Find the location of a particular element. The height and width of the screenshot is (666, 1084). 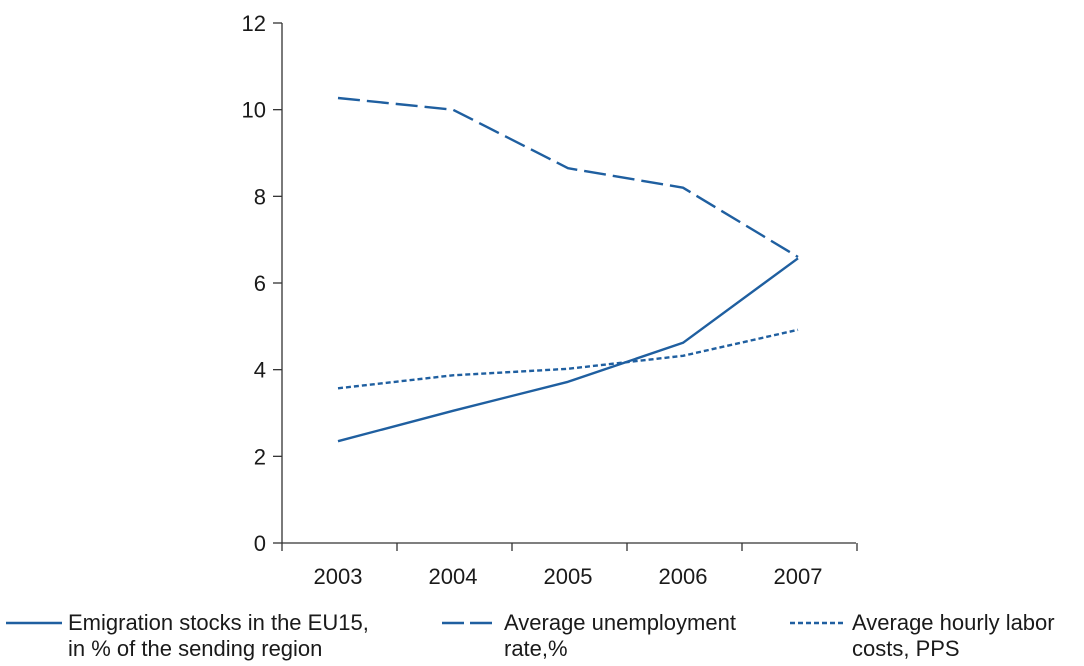

series-line-solid is located at coordinates (568, 350).